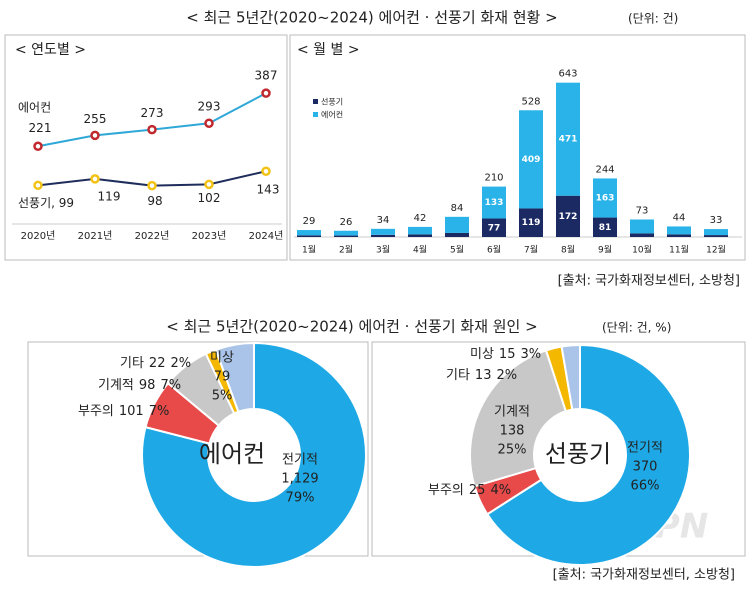 The image size is (750, 594). I want to click on total-label: 73, so click(642, 210).